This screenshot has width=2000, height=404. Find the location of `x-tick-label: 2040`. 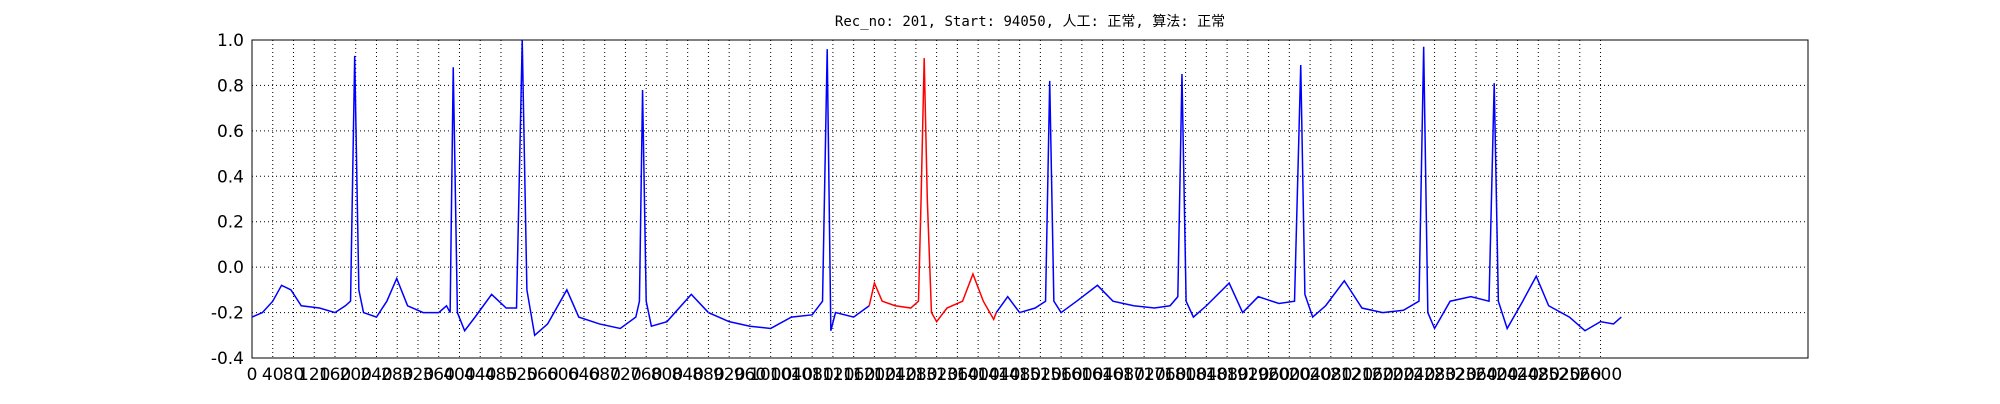

x-tick-label: 2040 is located at coordinates (1309, 375).